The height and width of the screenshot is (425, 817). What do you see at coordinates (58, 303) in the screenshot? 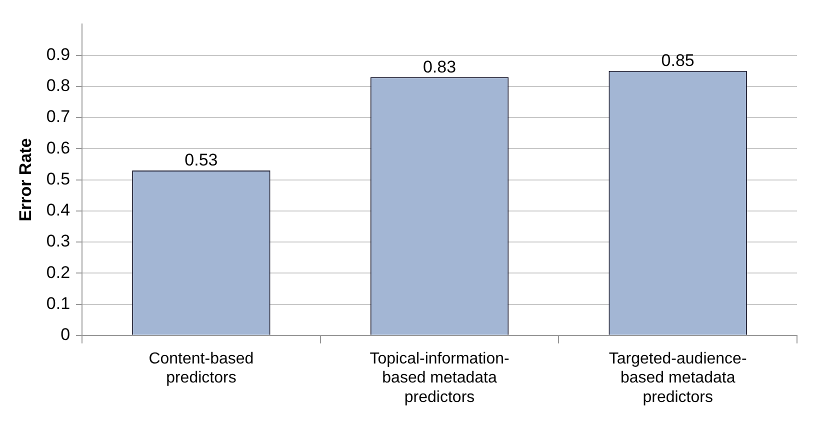
I see `y-tick-label: 0.1` at bounding box center [58, 303].